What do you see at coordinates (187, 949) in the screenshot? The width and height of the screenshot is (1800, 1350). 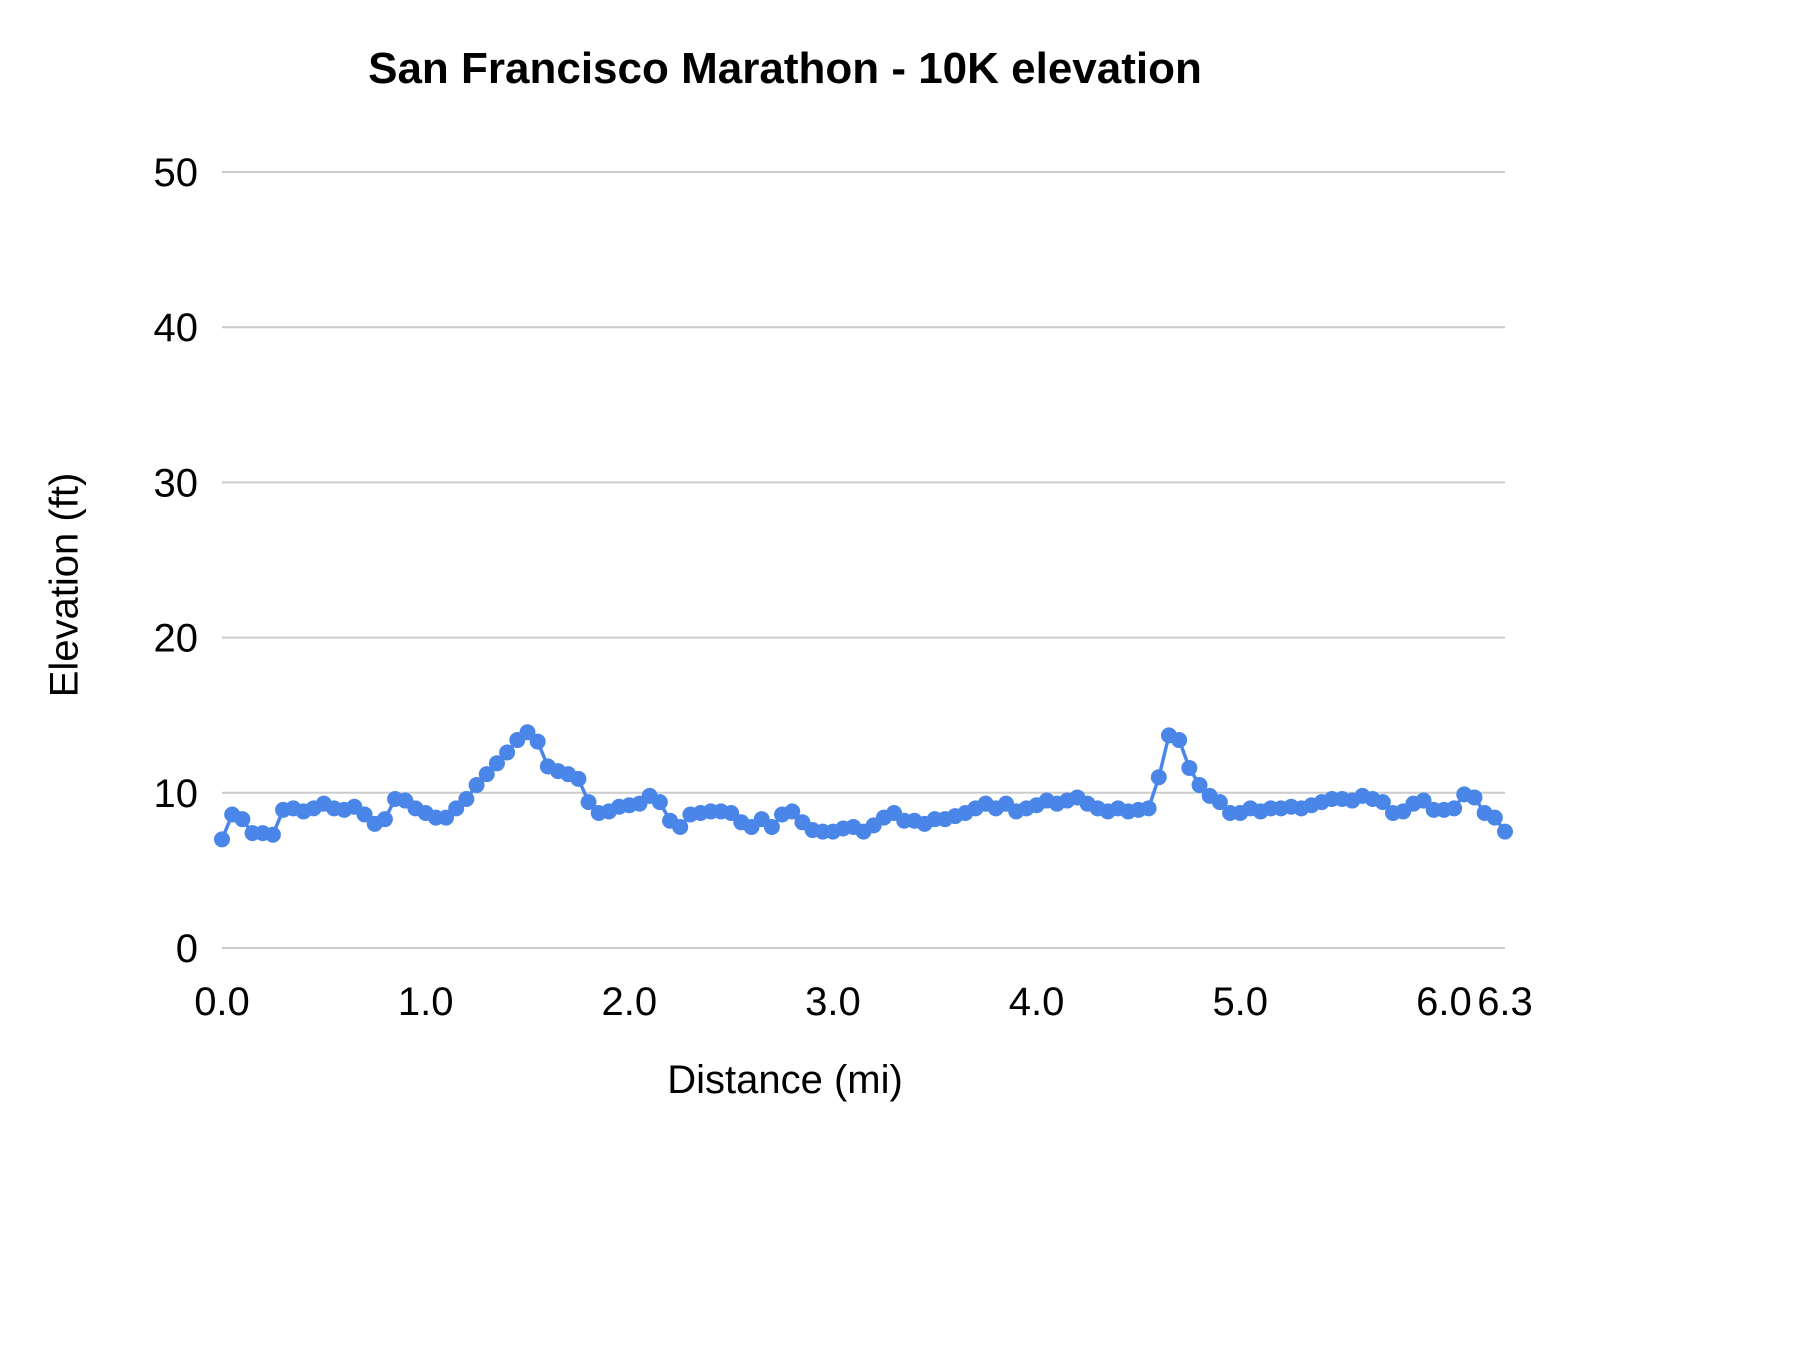 I see `y-tick-label: 0` at bounding box center [187, 949].